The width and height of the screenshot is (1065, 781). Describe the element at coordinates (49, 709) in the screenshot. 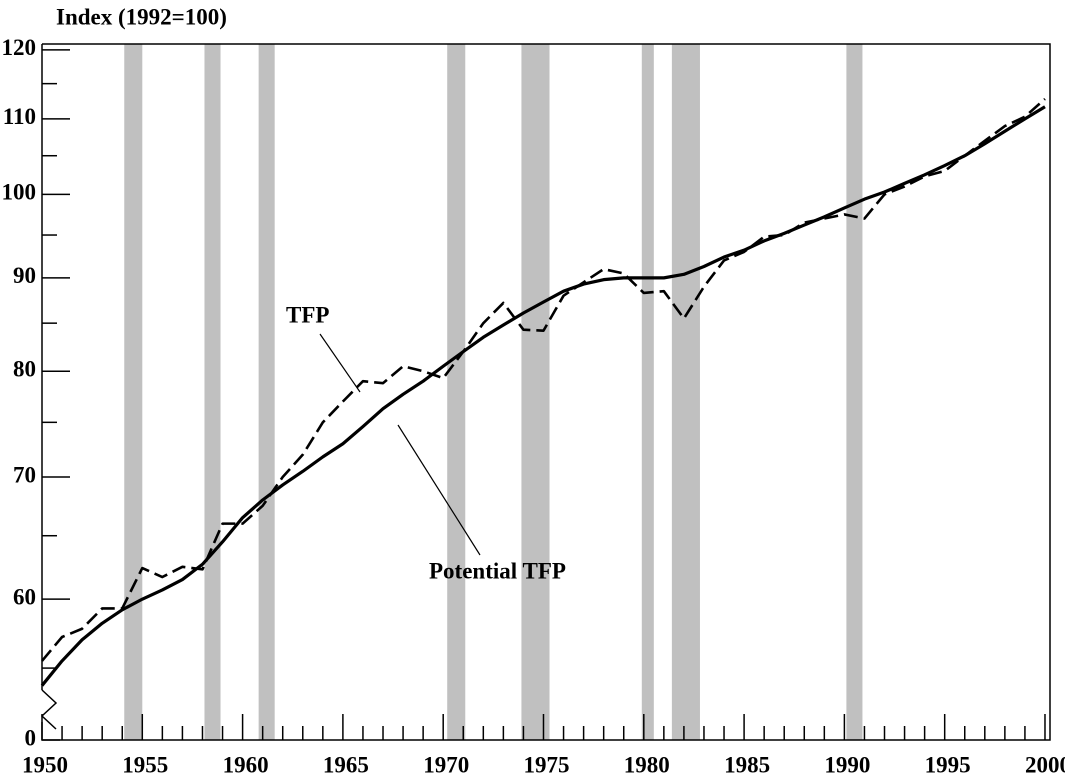

I see `axis-break` at that location.